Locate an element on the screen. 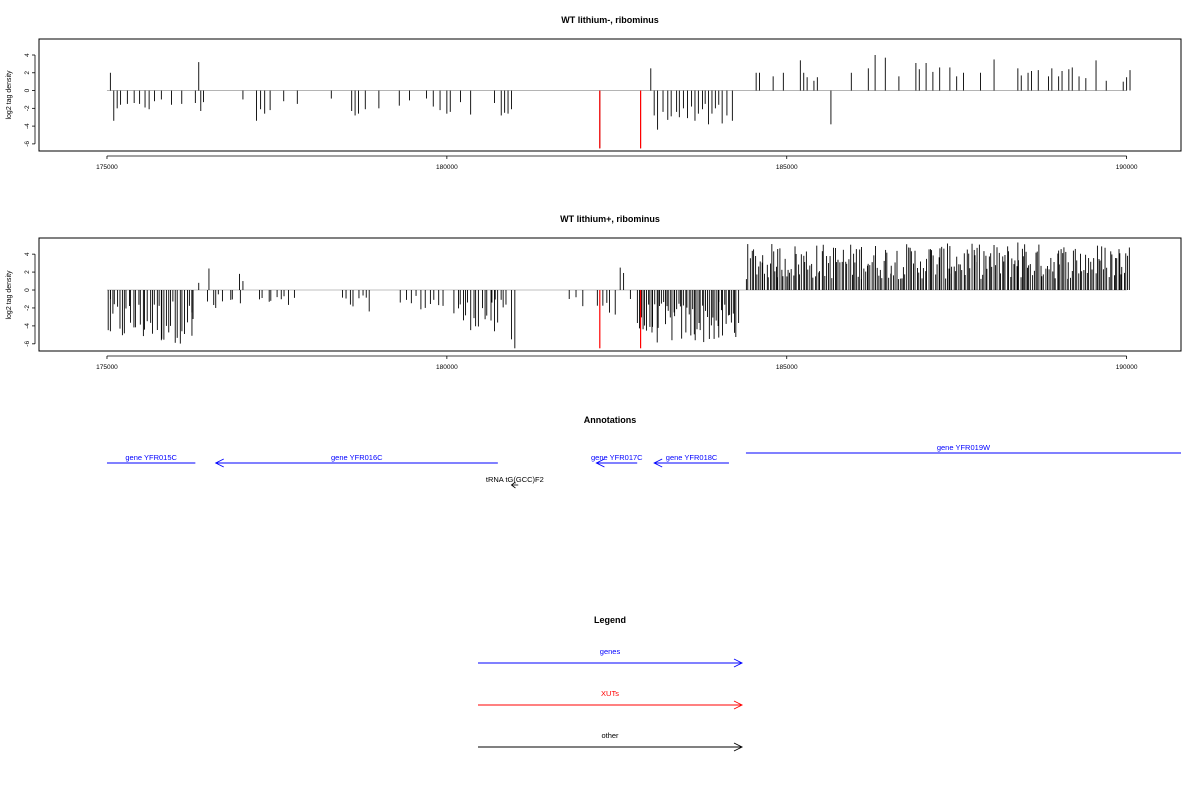 The height and width of the screenshot is (800, 1200). annotation-feature: gene YFR019W is located at coordinates (963, 448).